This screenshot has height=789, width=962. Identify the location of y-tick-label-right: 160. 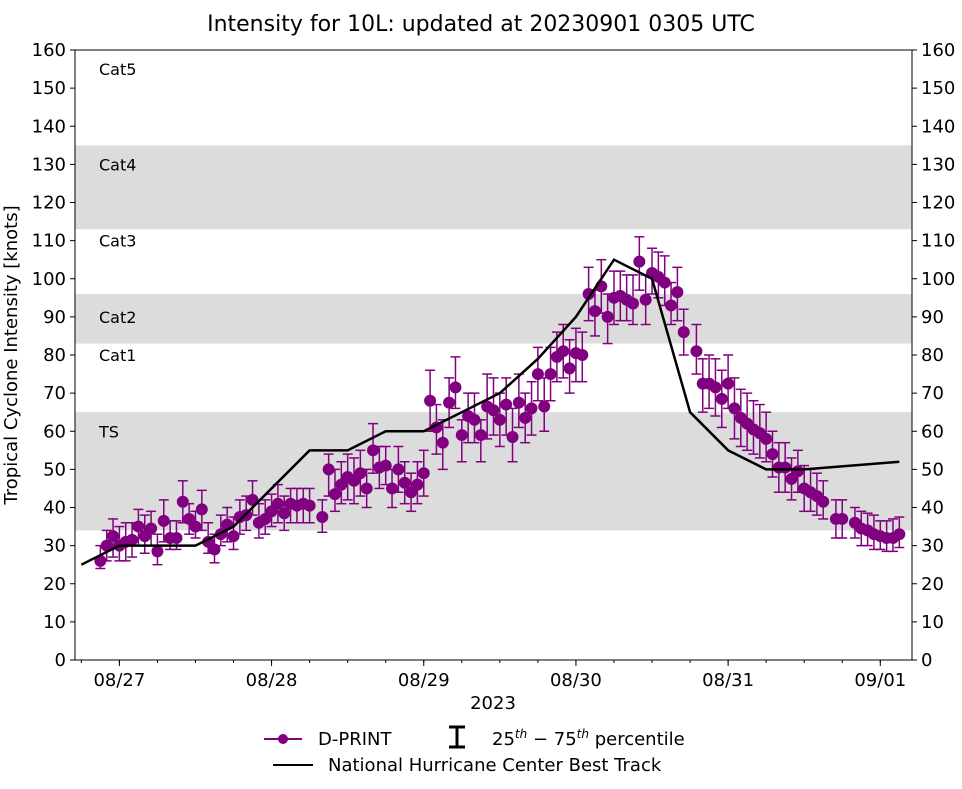
(938, 50).